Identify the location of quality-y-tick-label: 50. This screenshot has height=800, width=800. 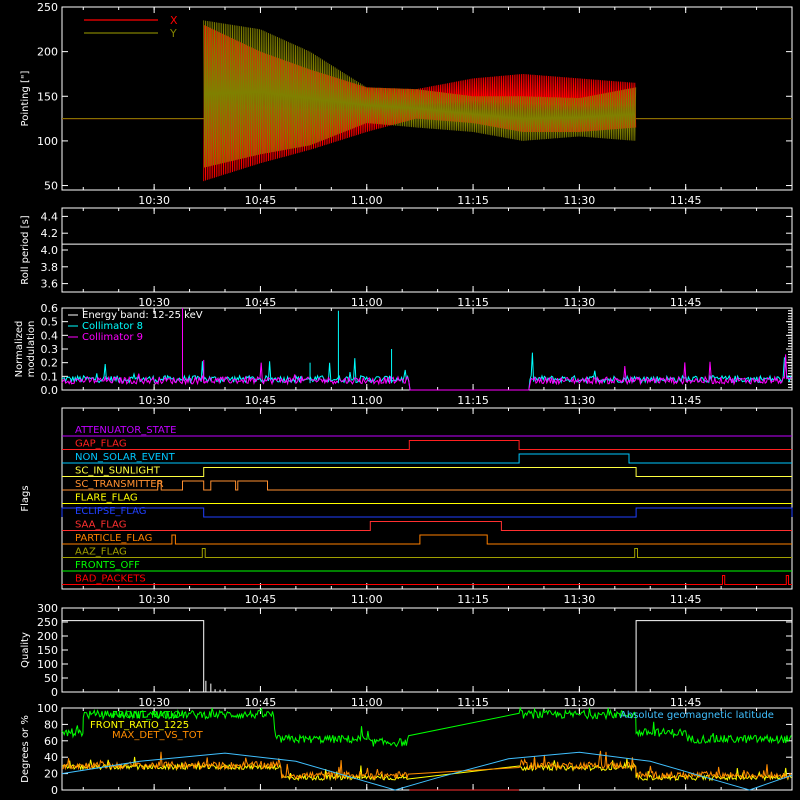
(51, 678).